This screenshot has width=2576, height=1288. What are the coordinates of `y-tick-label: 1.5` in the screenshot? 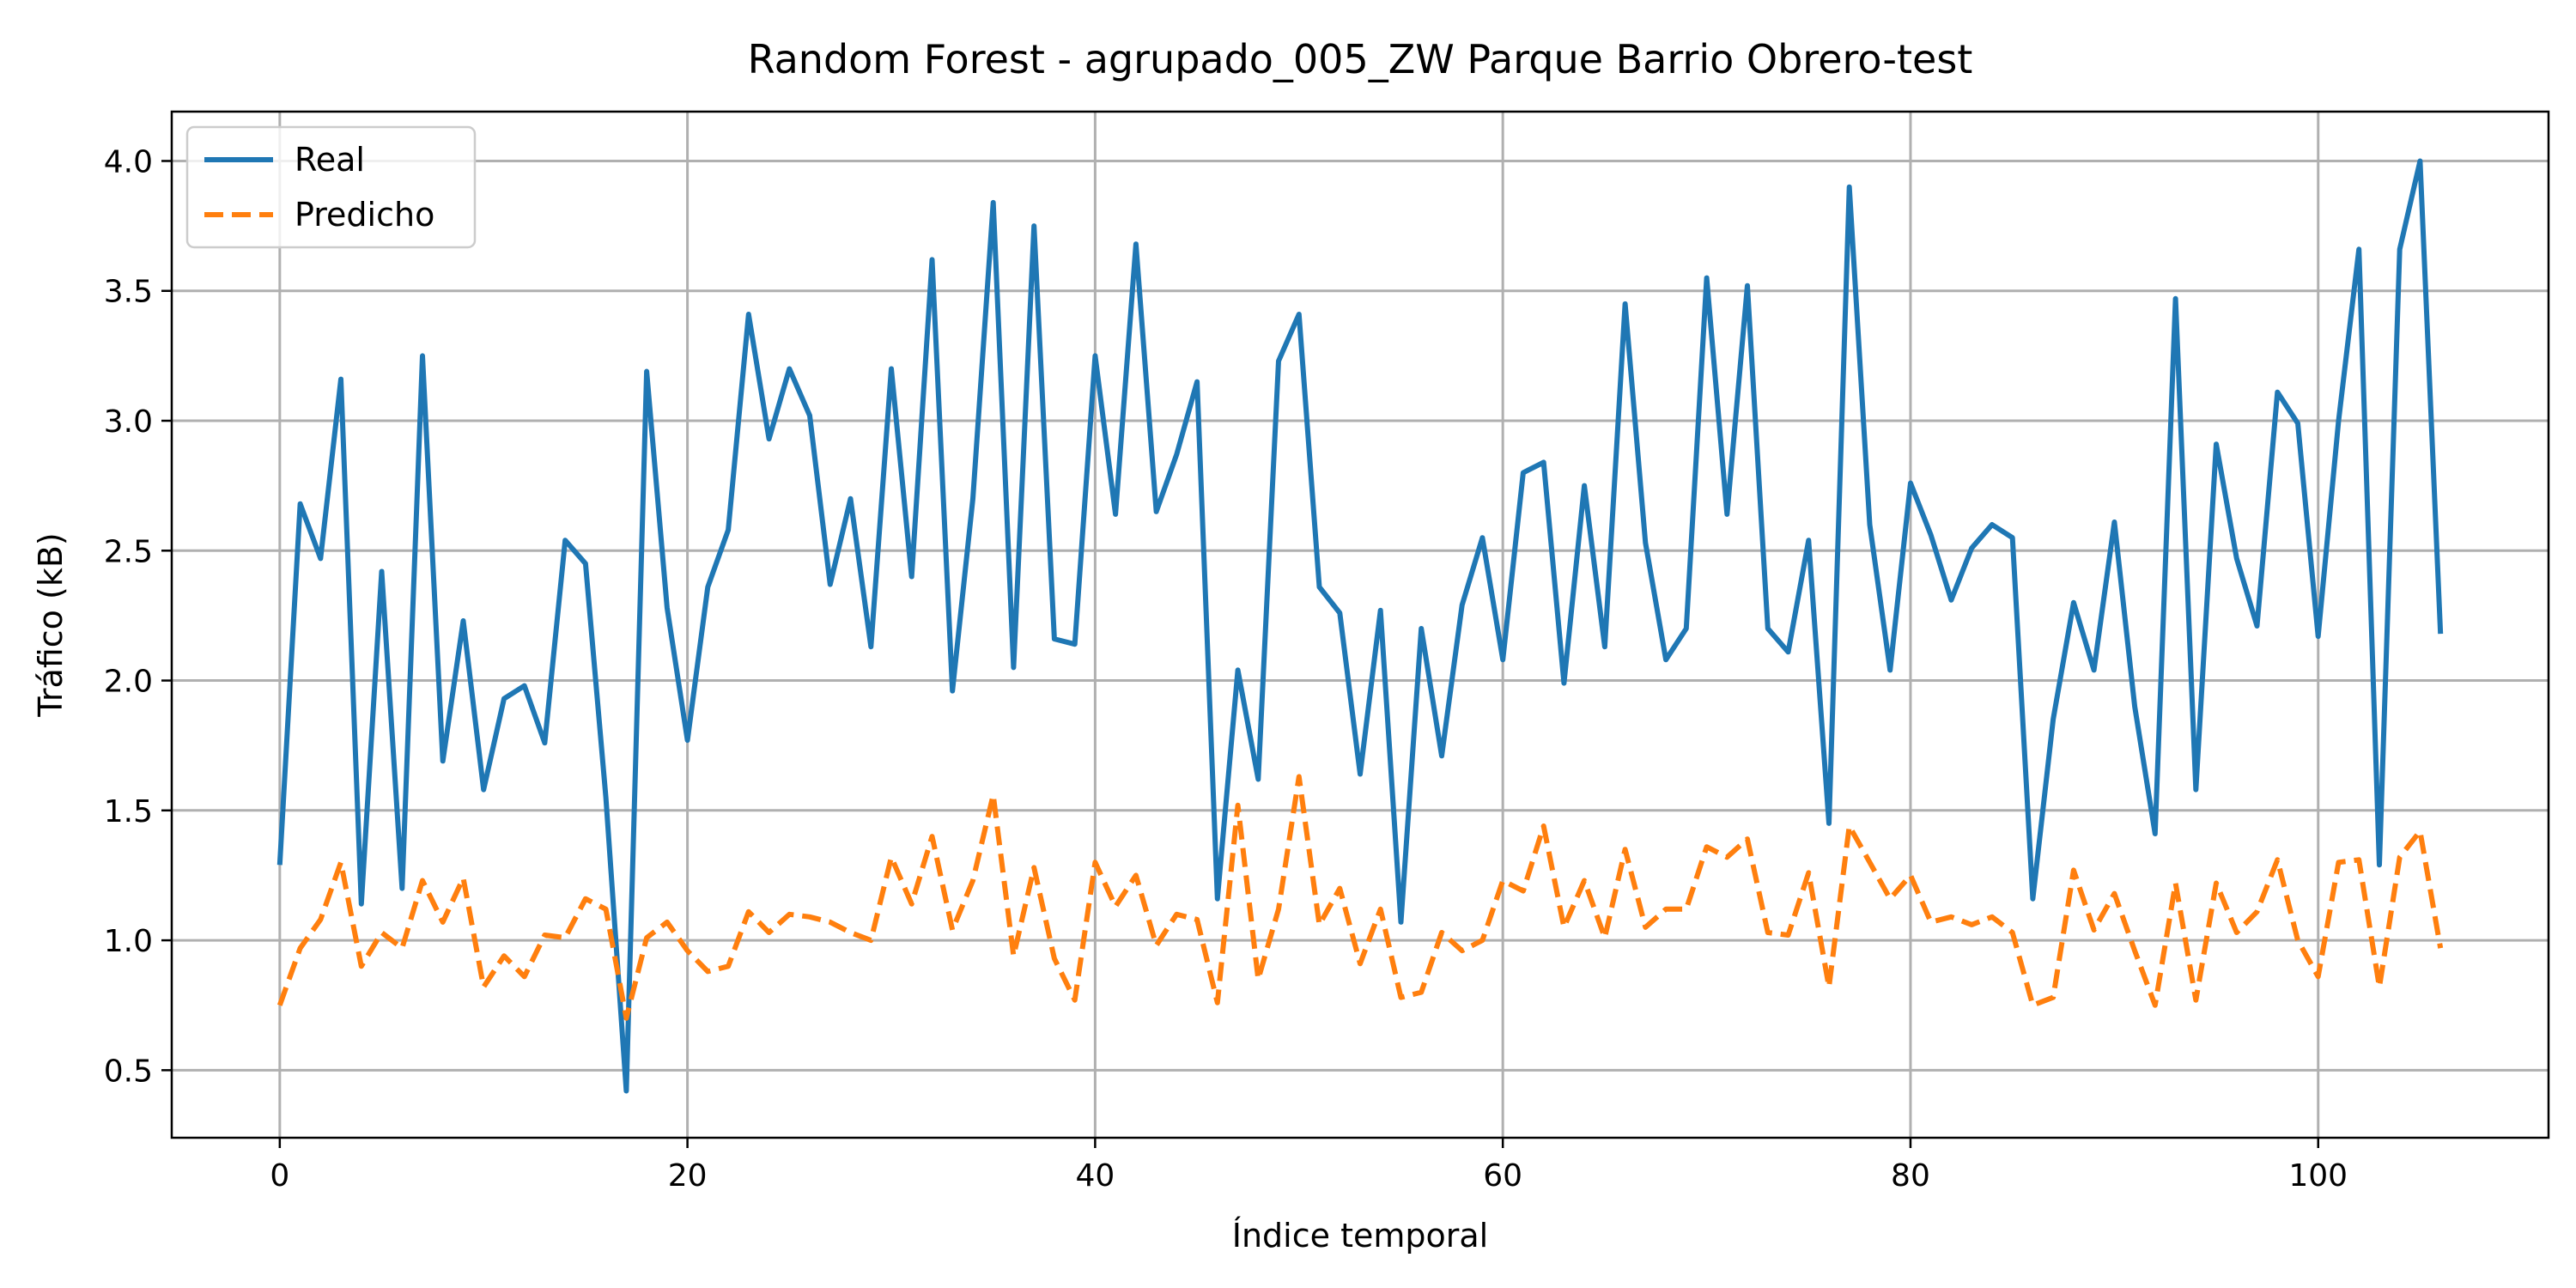 It's located at (128, 812).